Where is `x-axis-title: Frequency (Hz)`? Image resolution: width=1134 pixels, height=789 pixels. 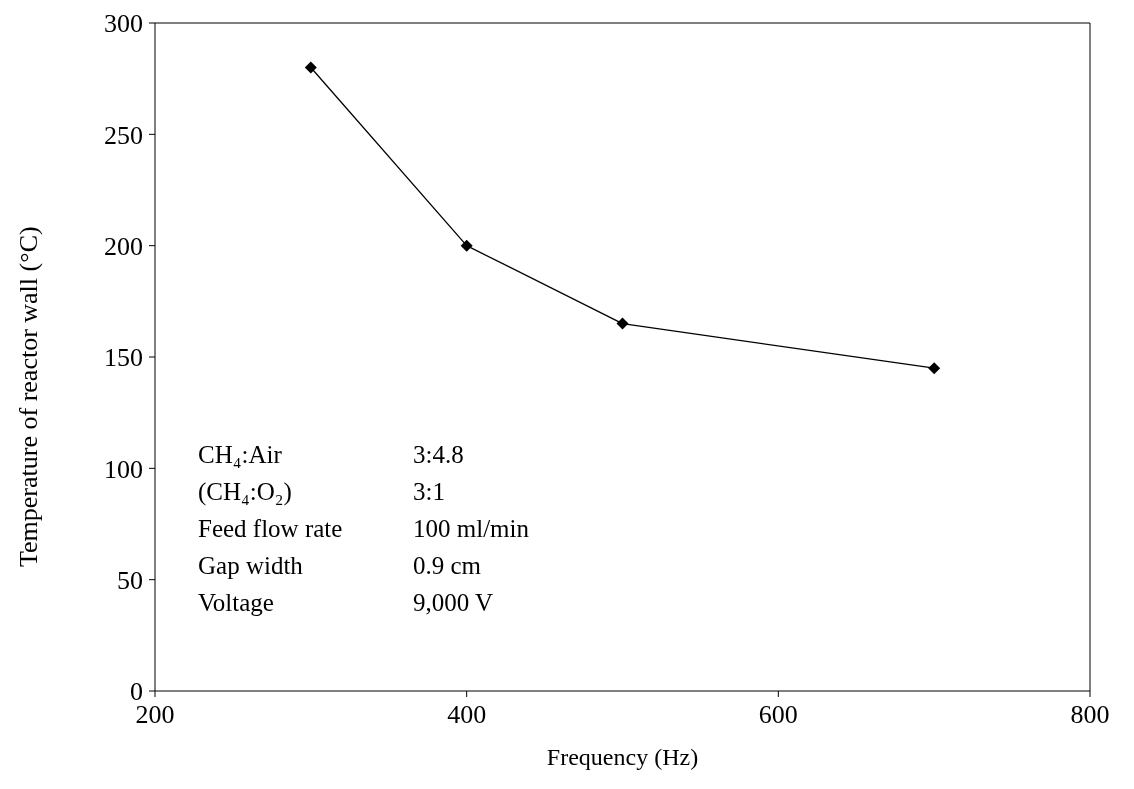 x-axis-title: Frequency (Hz) is located at coordinates (622, 757).